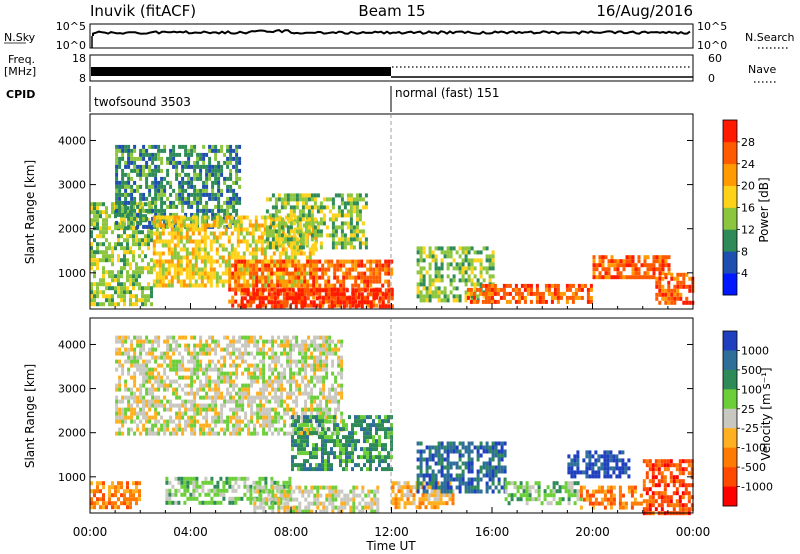 The height and width of the screenshot is (554, 800). Describe the element at coordinates (712, 45) in the screenshot. I see `noise-right-tick-bottom: 10^0` at that location.